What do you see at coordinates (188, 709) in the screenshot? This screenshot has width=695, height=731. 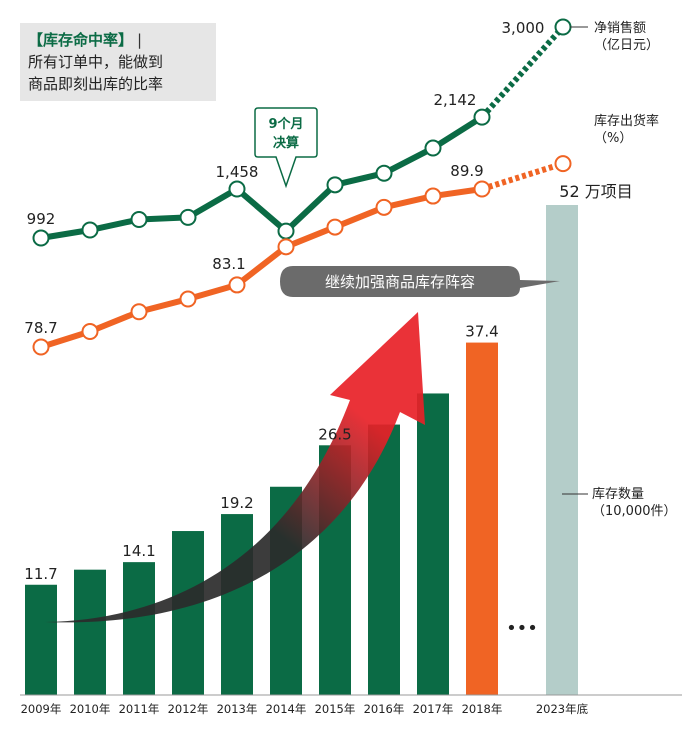 I see `x-tick-label: 2012年` at bounding box center [188, 709].